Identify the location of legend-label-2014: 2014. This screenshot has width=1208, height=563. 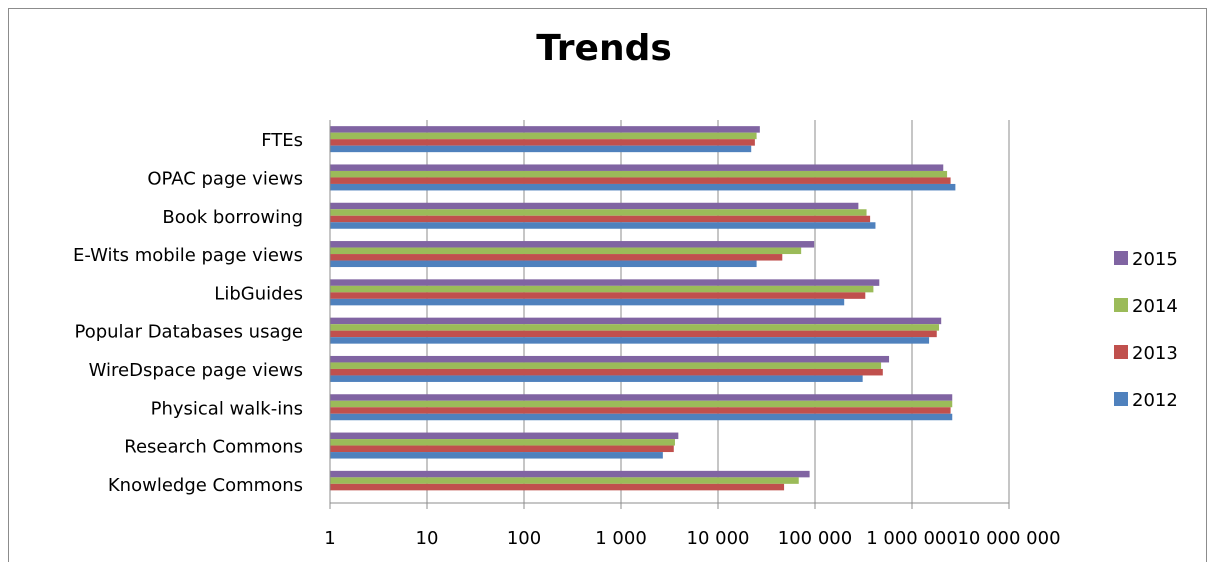
(1155, 306).